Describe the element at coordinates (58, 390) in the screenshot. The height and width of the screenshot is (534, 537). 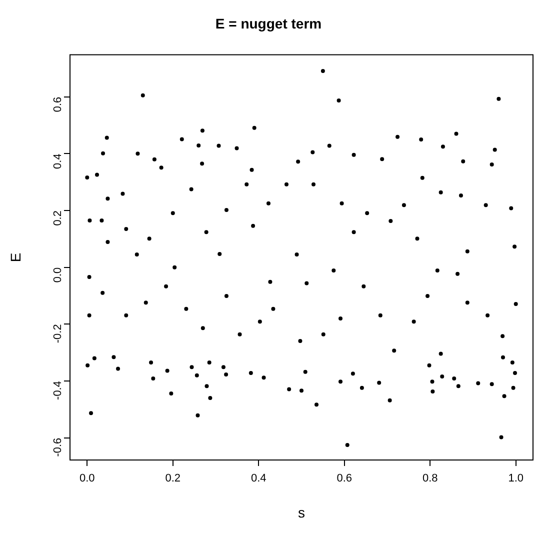
I see `y-tick-label: -0.4` at that location.